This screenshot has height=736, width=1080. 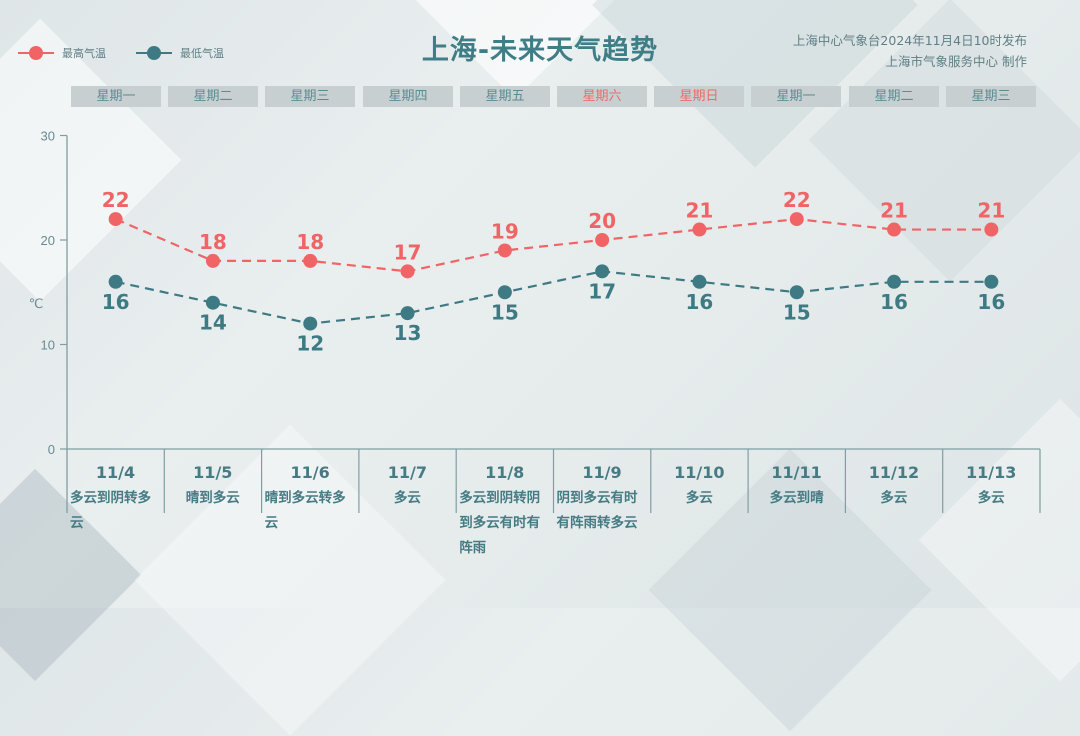 I want to click on date-label: 11/7, so click(x=407, y=472).